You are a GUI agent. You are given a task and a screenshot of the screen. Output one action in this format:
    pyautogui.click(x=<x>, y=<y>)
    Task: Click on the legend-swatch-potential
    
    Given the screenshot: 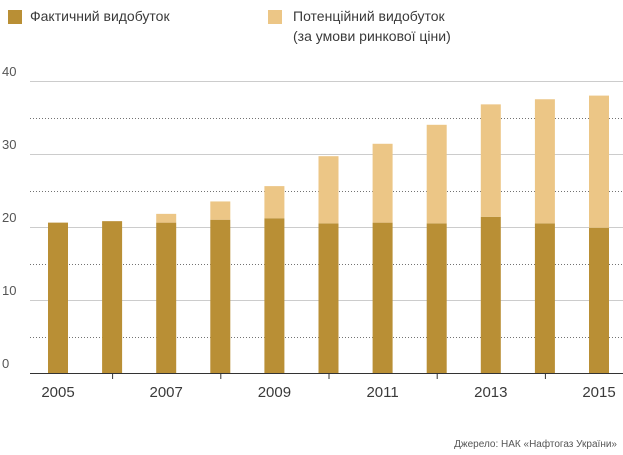 What is the action you would take?
    pyautogui.click(x=275, y=17)
    